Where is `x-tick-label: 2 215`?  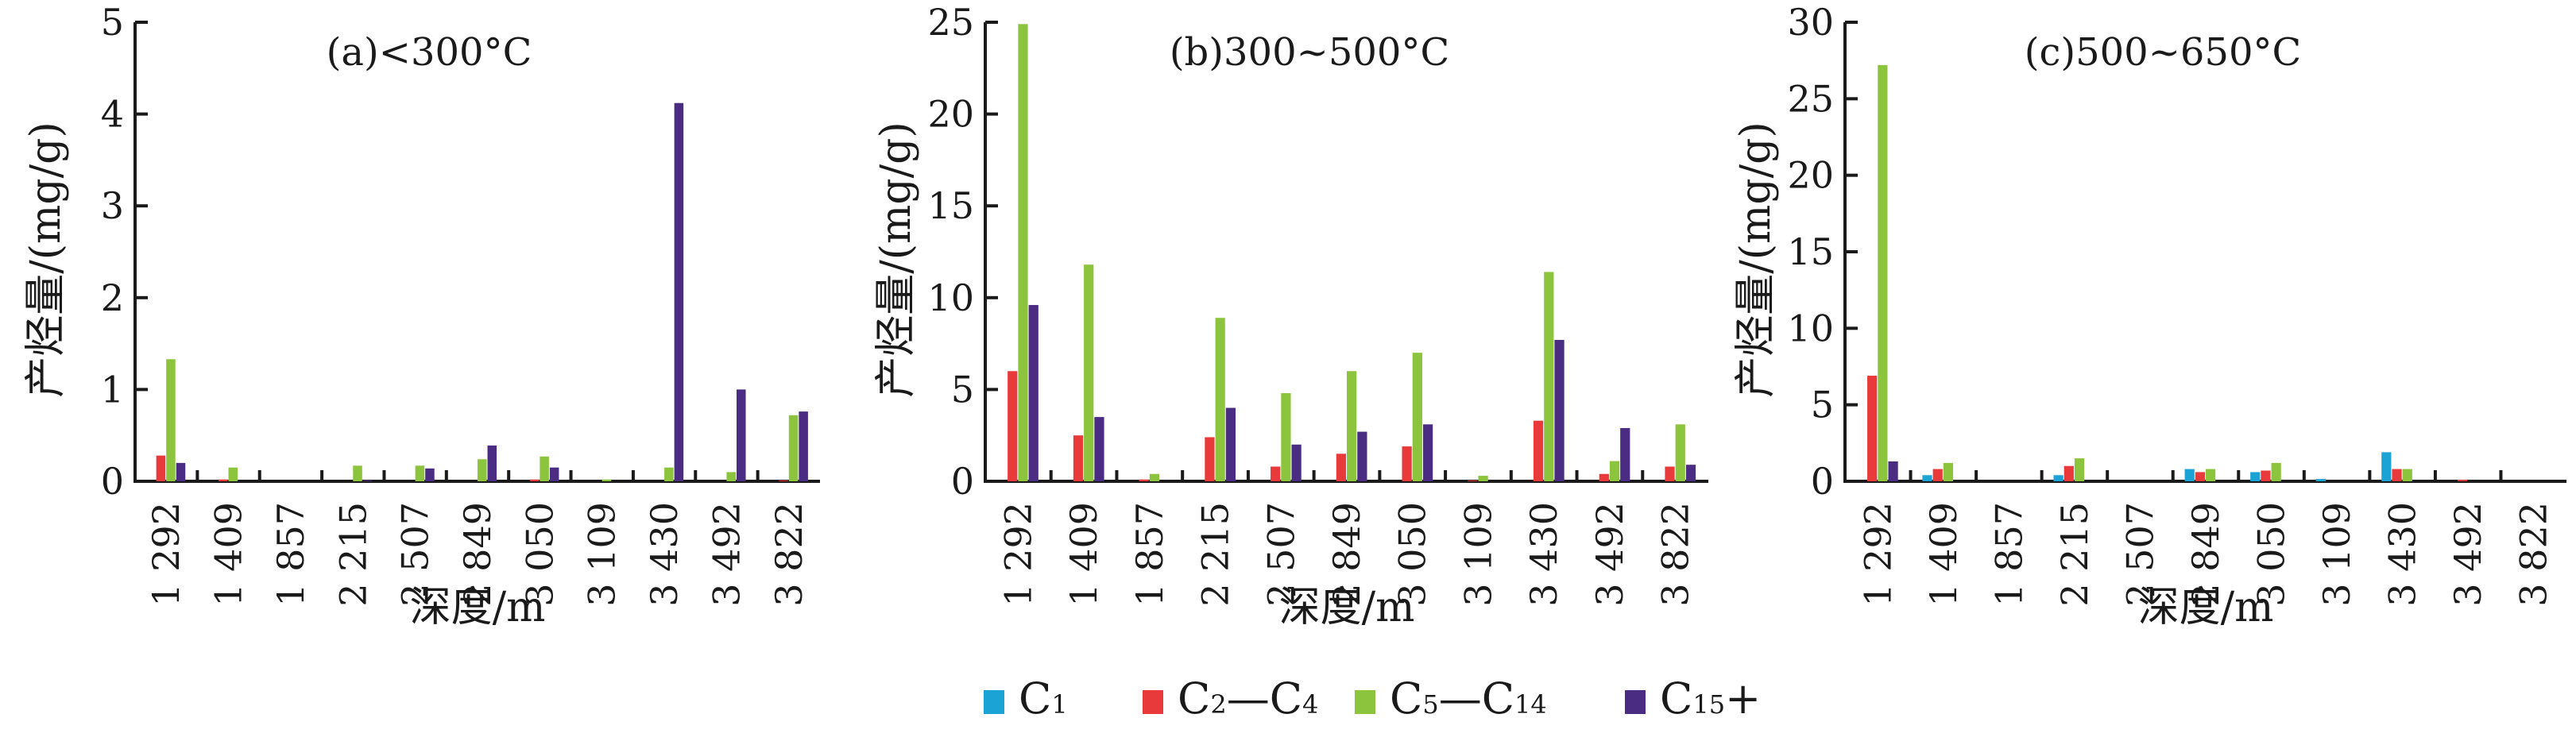 x-tick-label: 2 215 is located at coordinates (352, 554).